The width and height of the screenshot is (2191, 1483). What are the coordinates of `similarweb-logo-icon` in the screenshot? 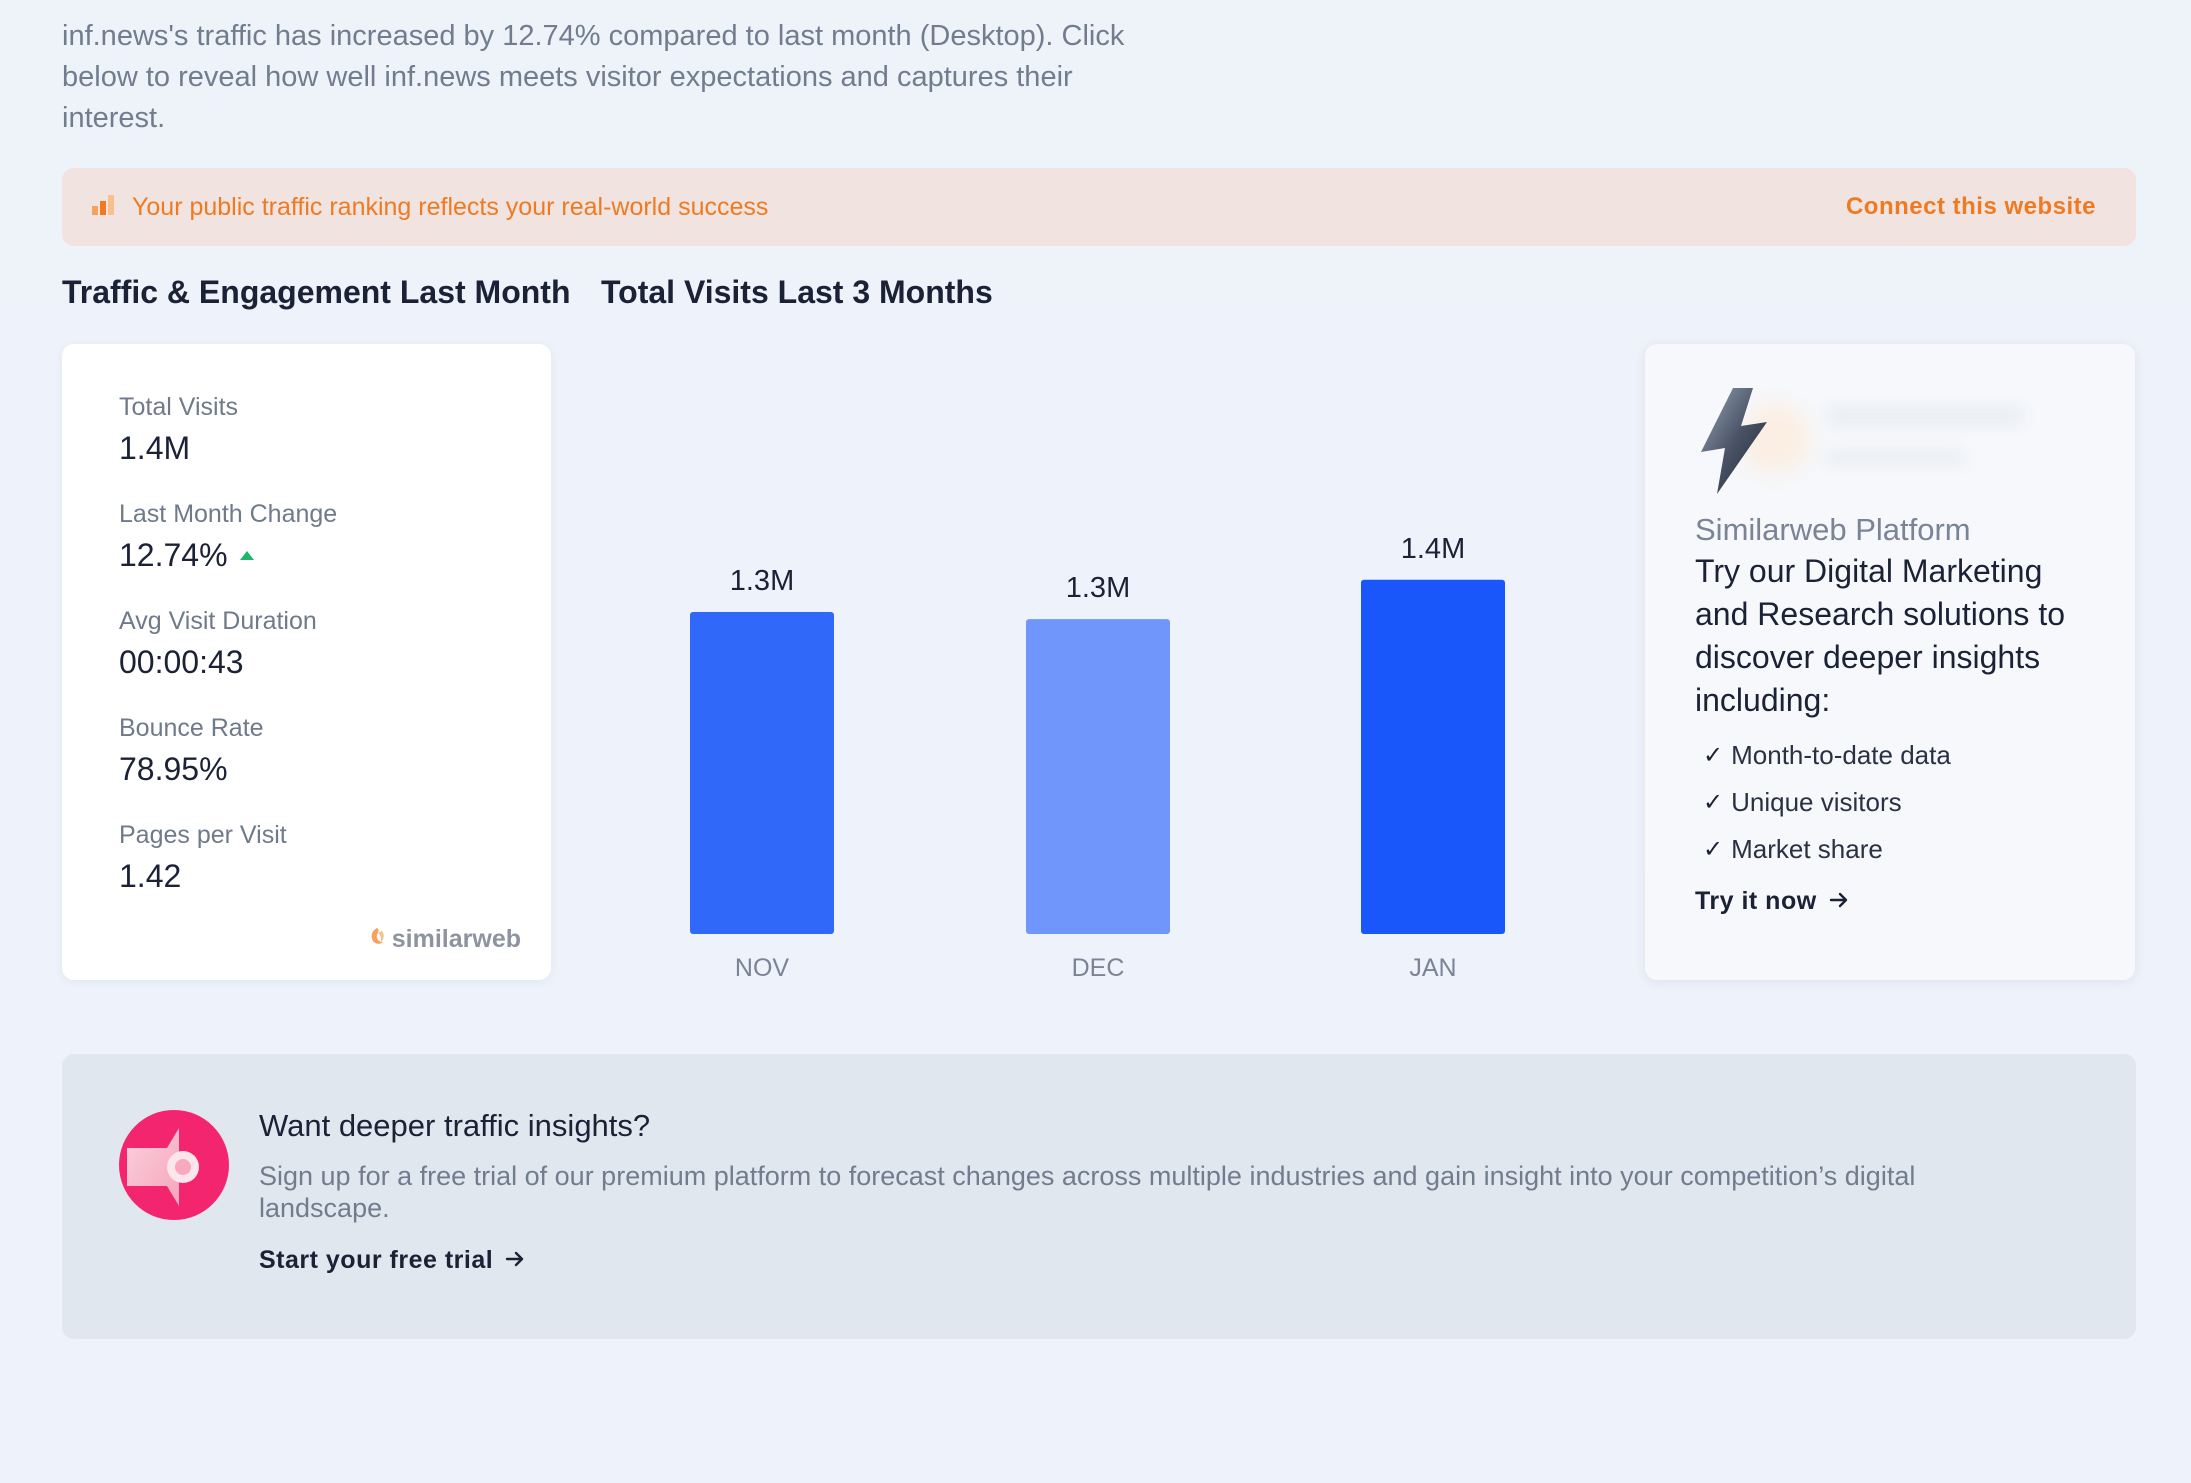 It's located at (377, 939).